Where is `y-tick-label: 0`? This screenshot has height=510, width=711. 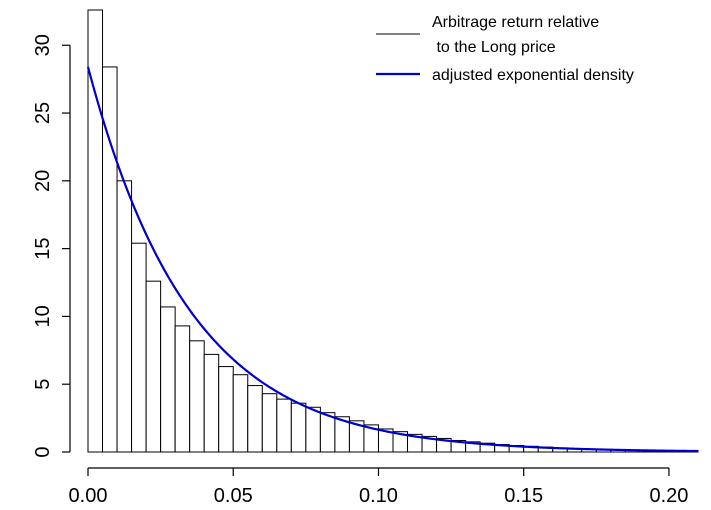
y-tick-label: 0 is located at coordinates (43, 451).